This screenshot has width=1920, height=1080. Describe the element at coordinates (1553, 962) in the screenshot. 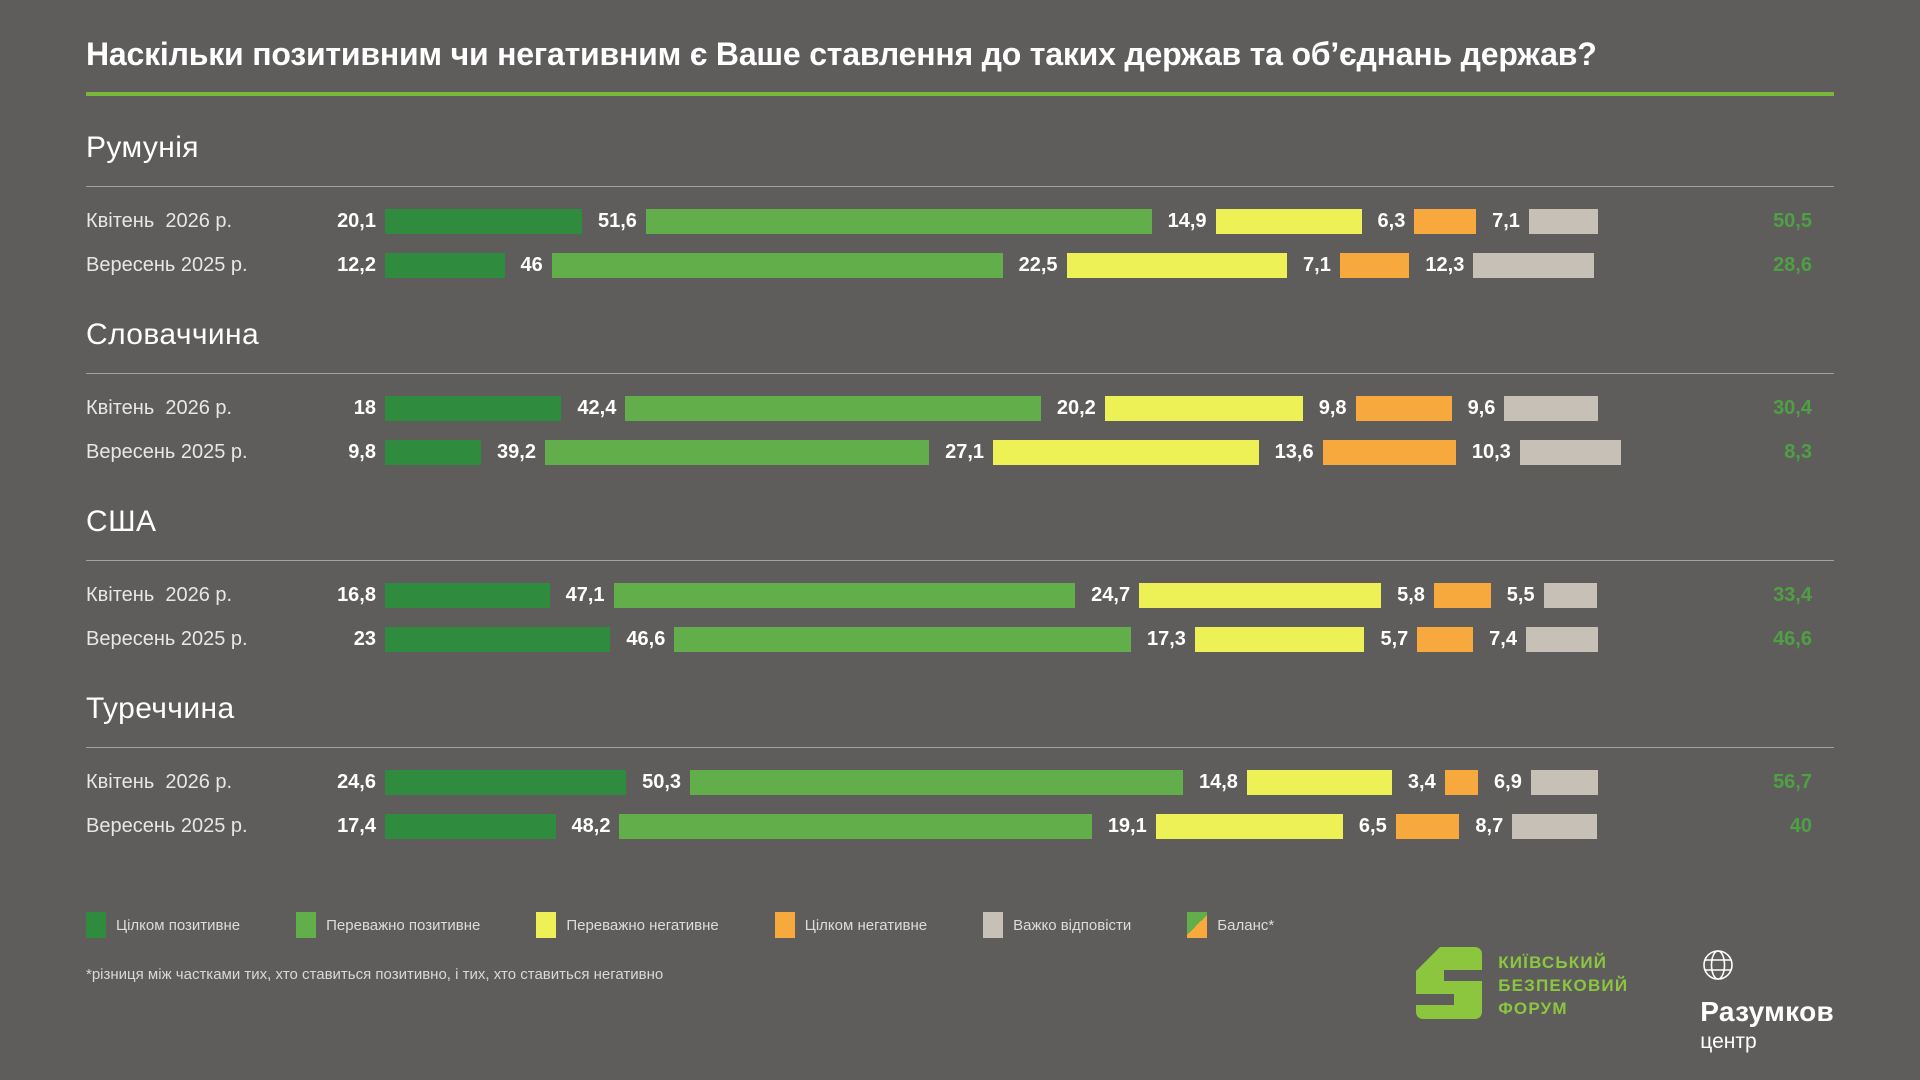

I see `ksf-line: КИЇВСЬКИЙ` at that location.